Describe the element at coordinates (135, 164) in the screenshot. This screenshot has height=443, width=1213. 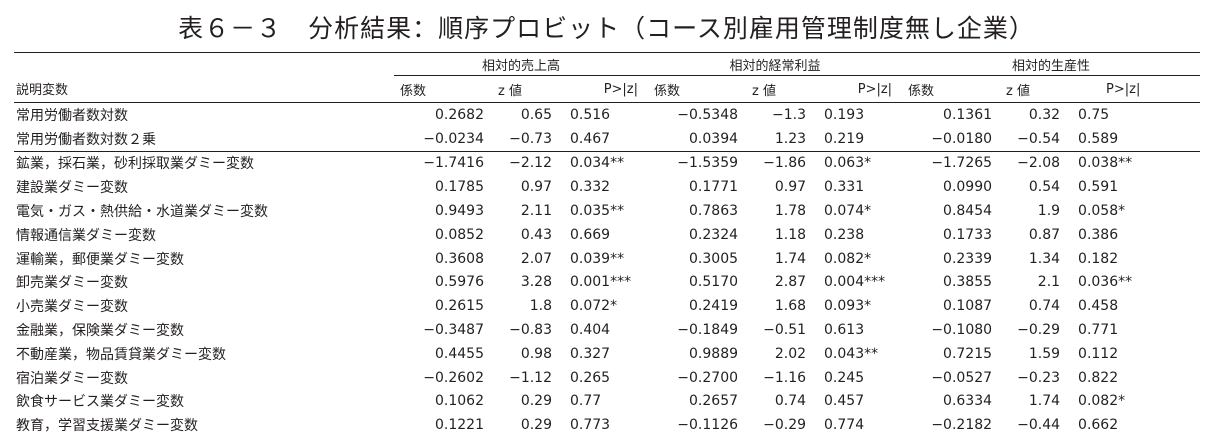
I see `variable-name: 鉱業，採石業，砂利採取業ダミー変数` at that location.